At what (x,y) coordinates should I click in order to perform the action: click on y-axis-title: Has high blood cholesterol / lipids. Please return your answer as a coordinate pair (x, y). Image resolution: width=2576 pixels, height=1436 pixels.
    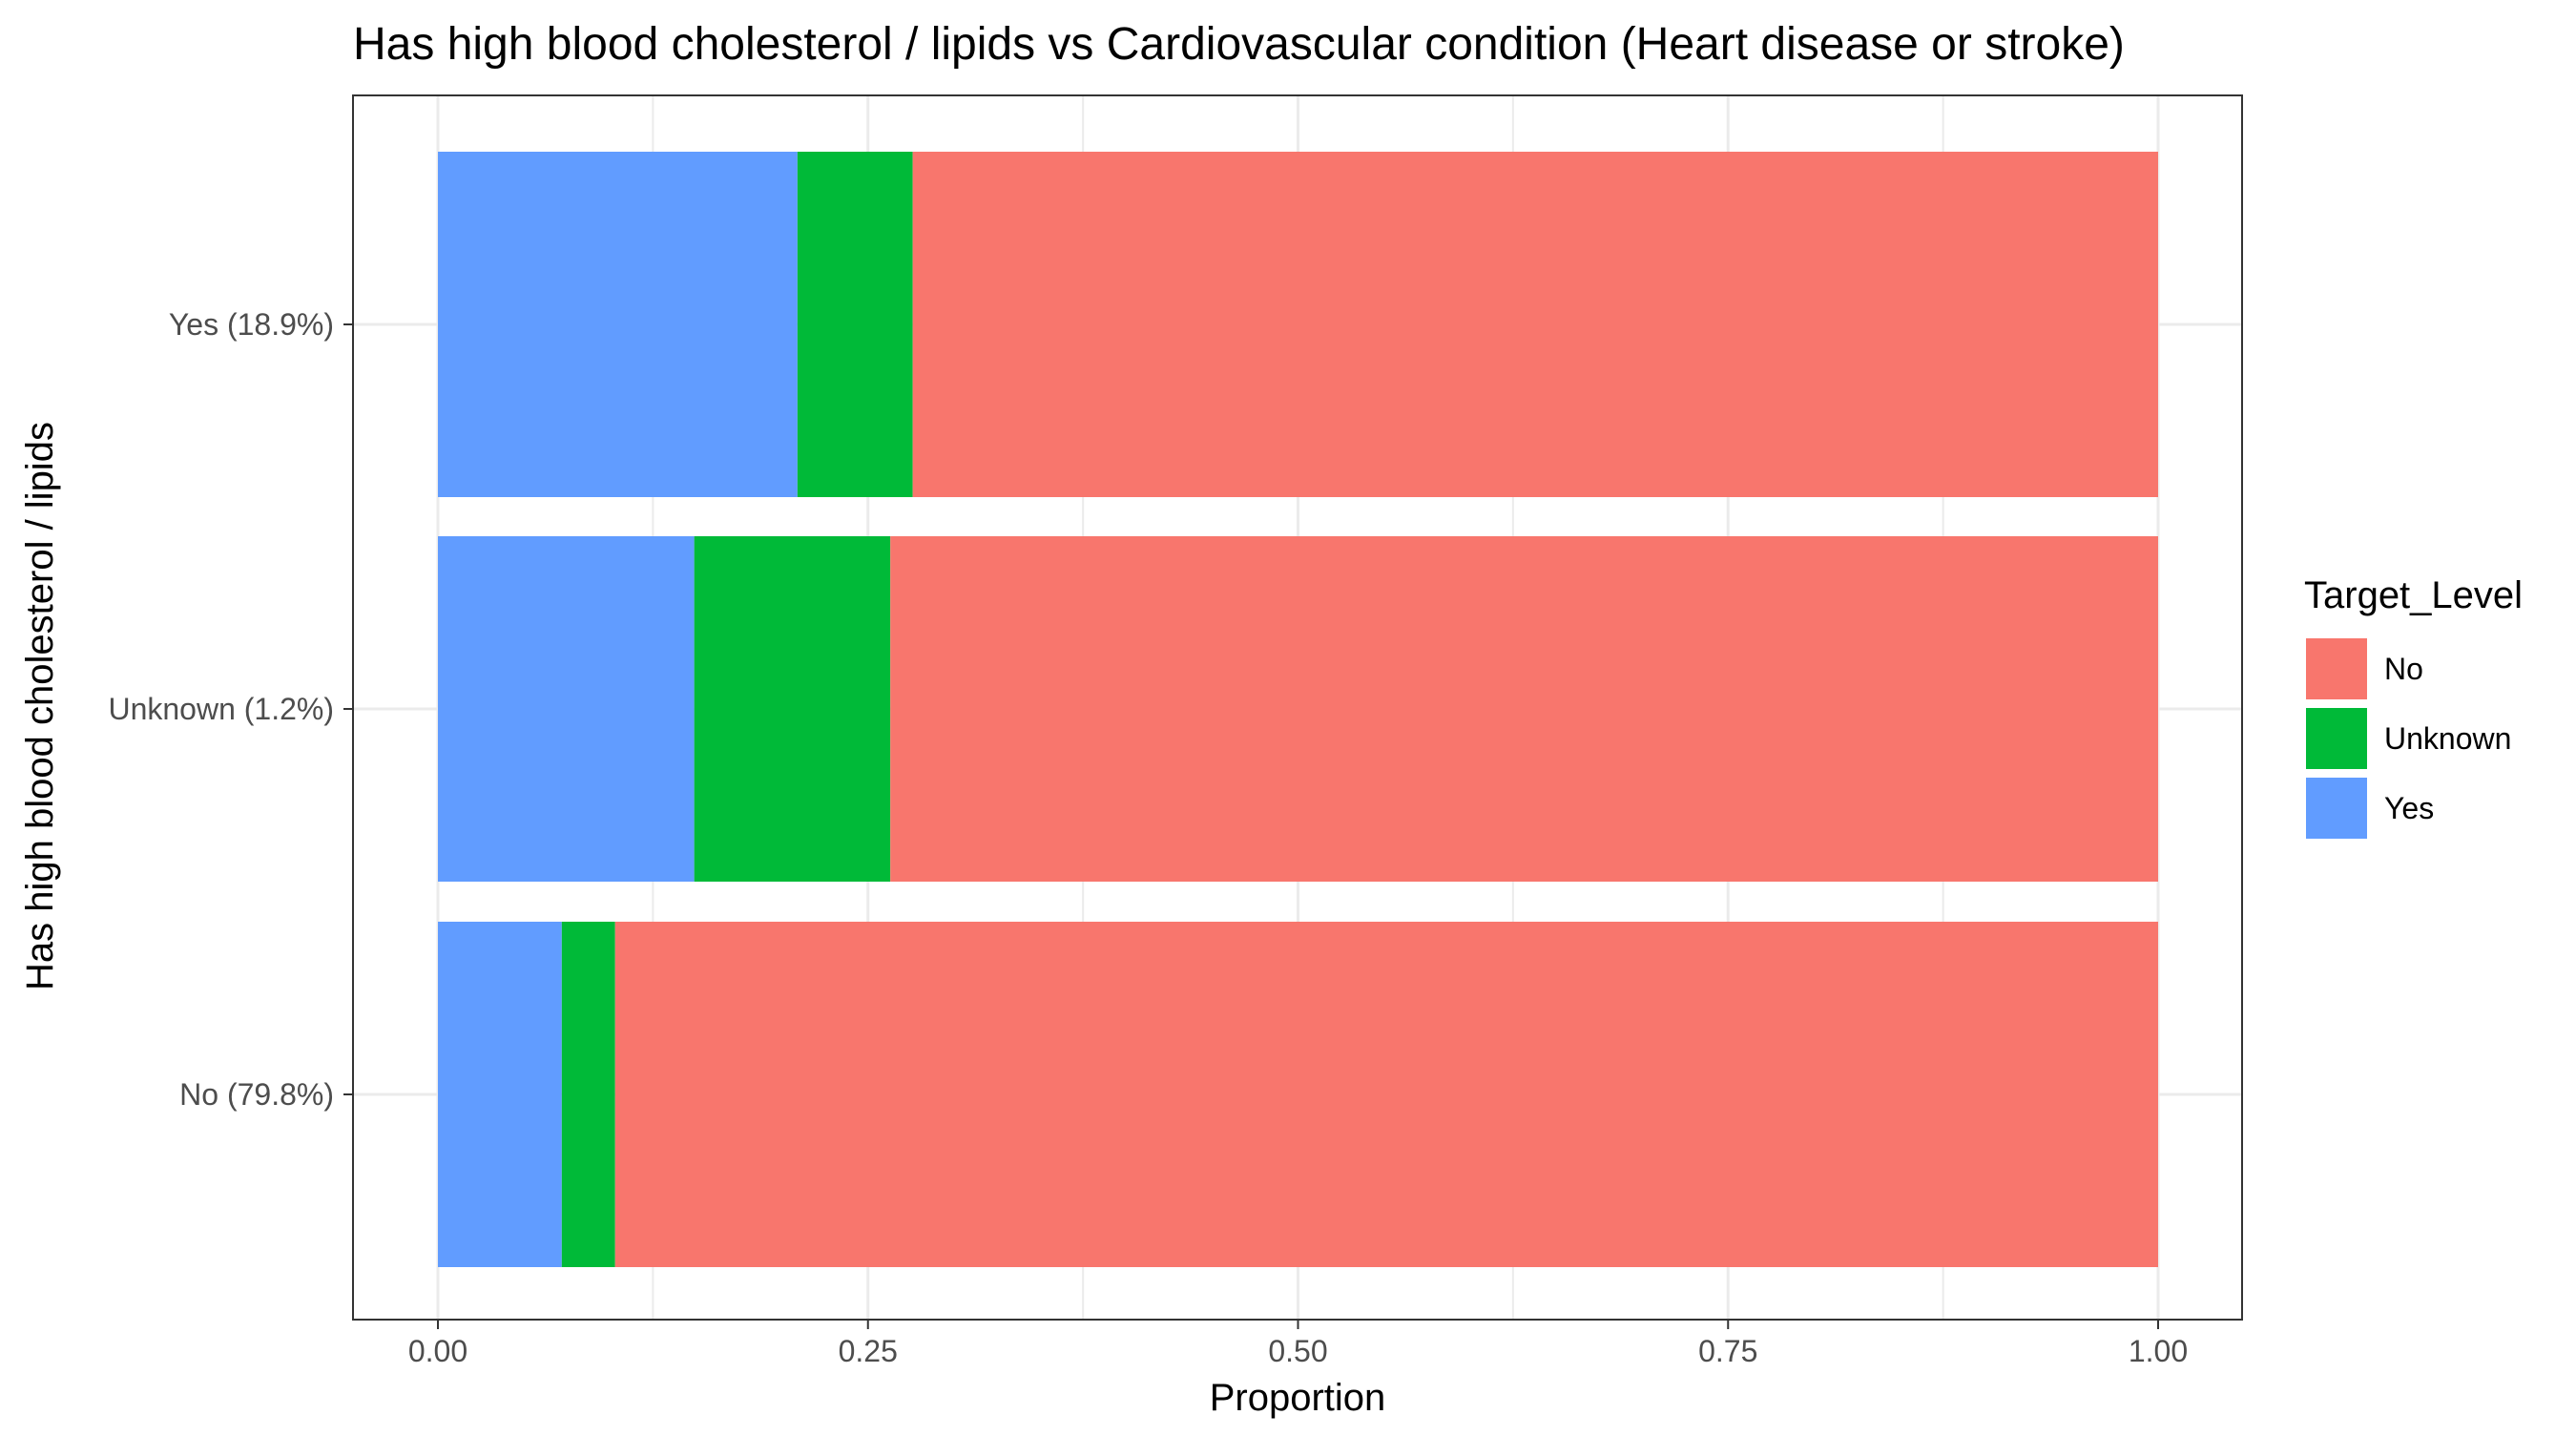
    Looking at the image, I should click on (40, 706).